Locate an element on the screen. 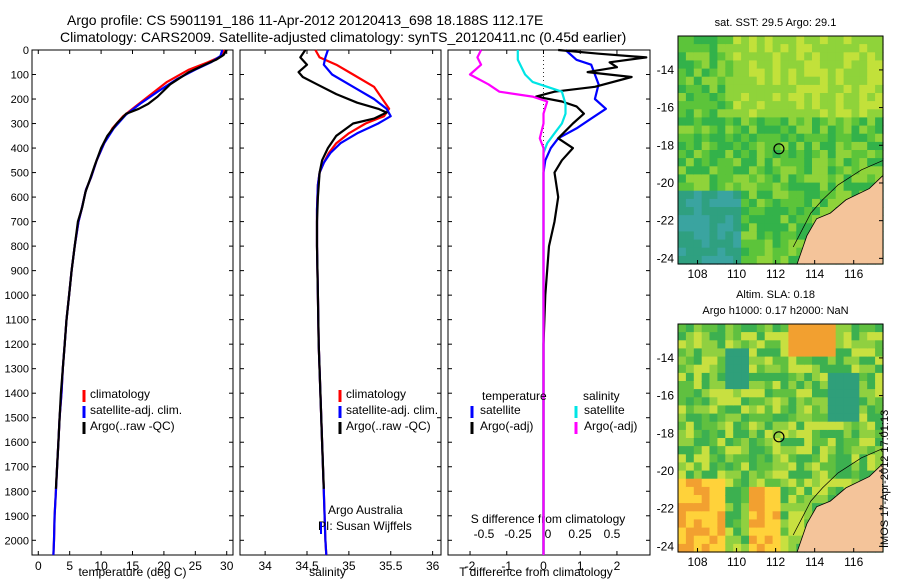  x-tick-label: 30 is located at coordinates (227, 566).